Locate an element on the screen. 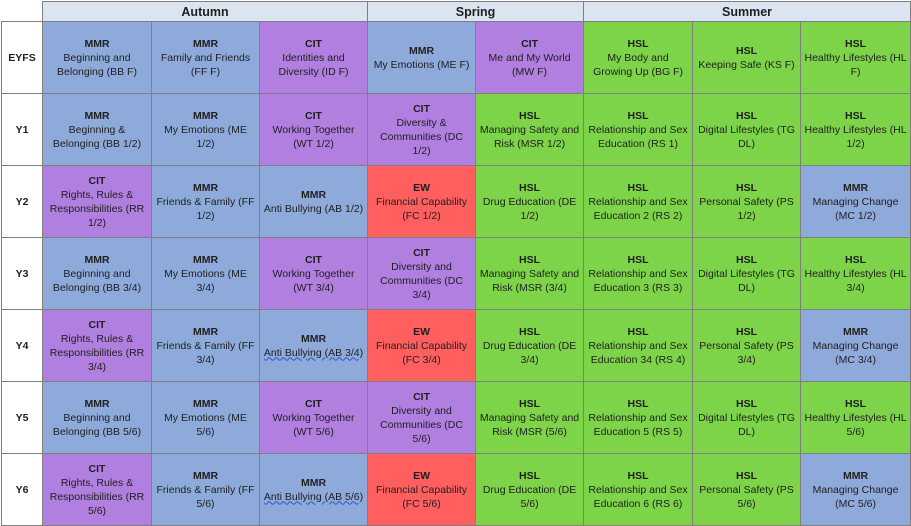  topic-description: Healthy Lifestyles (HL 5/6) is located at coordinates (855, 424).